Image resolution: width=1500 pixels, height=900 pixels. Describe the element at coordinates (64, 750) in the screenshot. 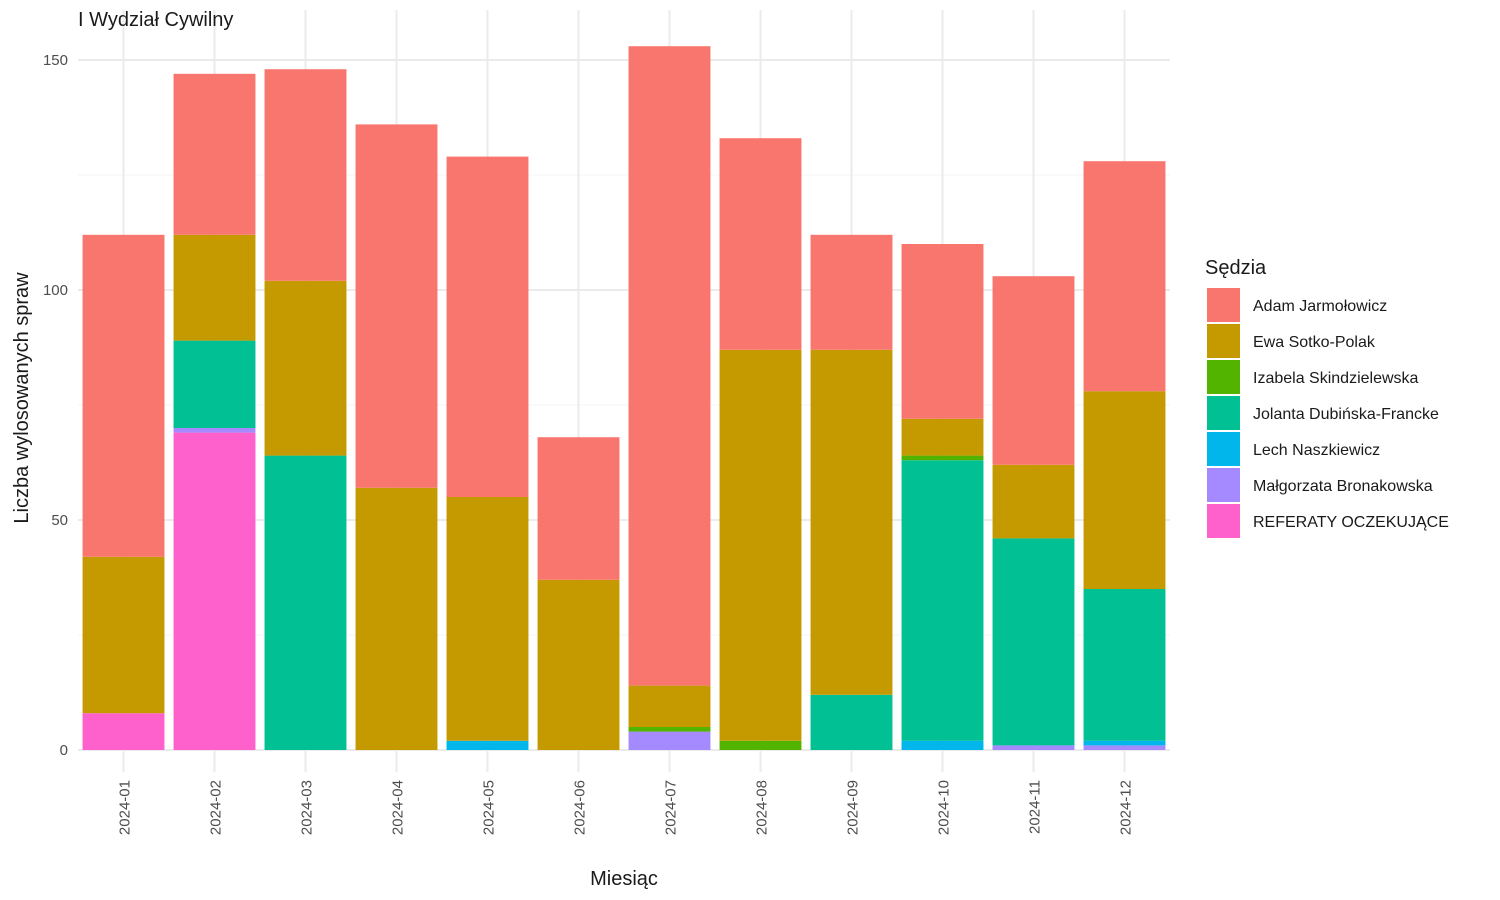

I see `y-tick-label: 0` at that location.